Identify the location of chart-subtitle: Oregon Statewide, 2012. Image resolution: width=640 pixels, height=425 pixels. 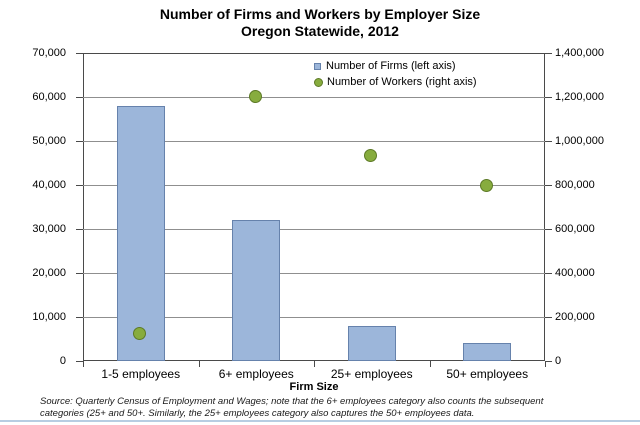
(320, 31).